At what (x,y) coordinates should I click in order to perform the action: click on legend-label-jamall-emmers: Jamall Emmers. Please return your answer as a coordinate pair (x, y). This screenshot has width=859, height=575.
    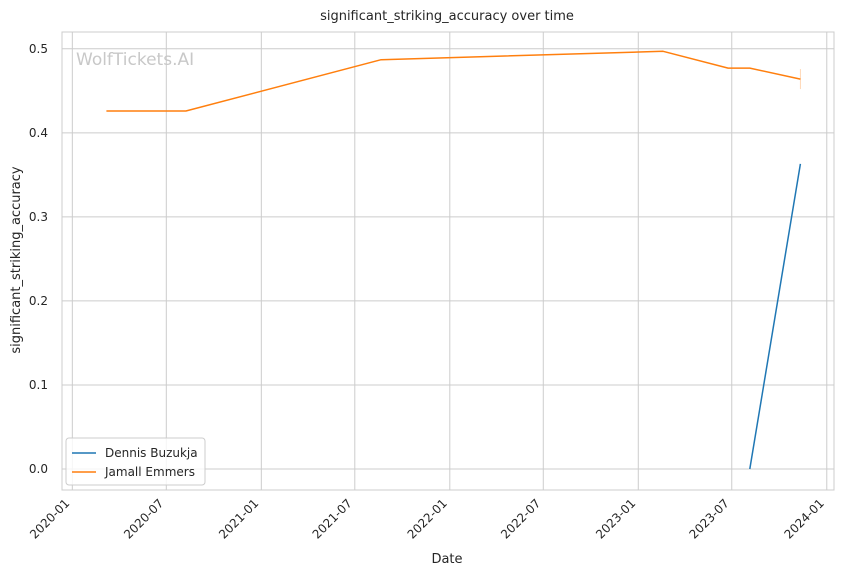
    Looking at the image, I should click on (149, 472).